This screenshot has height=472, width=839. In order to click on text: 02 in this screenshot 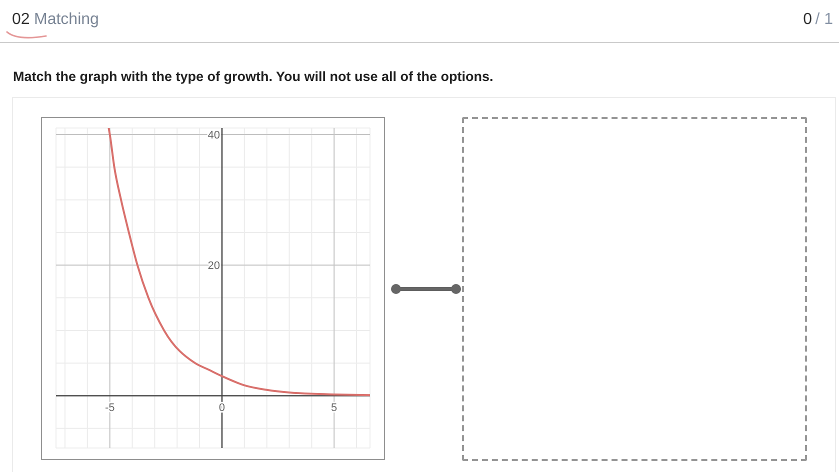, I will do `click(21, 20)`.